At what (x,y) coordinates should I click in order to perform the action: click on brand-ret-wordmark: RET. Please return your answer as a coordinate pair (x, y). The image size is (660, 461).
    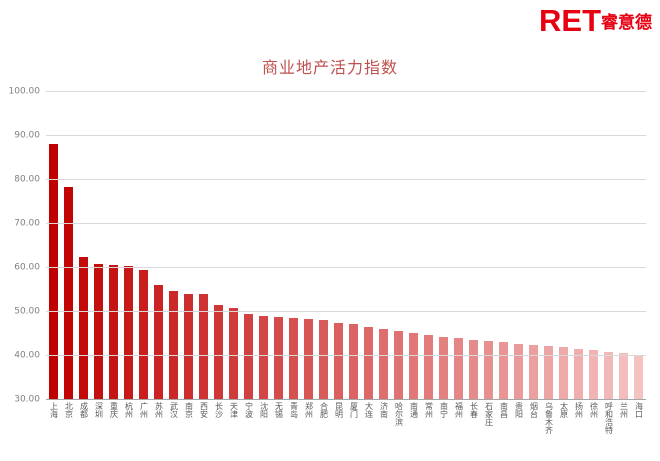
    Looking at the image, I should click on (570, 20).